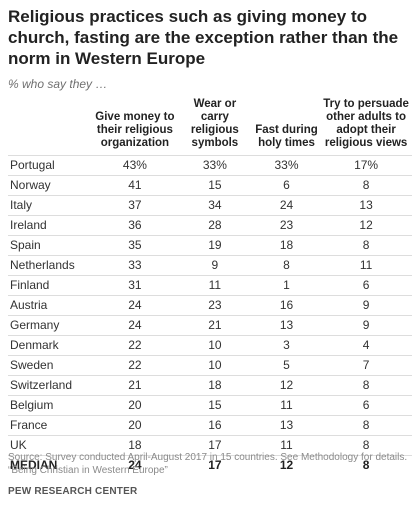 The height and width of the screenshot is (515, 420). What do you see at coordinates (215, 445) in the screenshot?
I see `value-cell: 17` at bounding box center [215, 445].